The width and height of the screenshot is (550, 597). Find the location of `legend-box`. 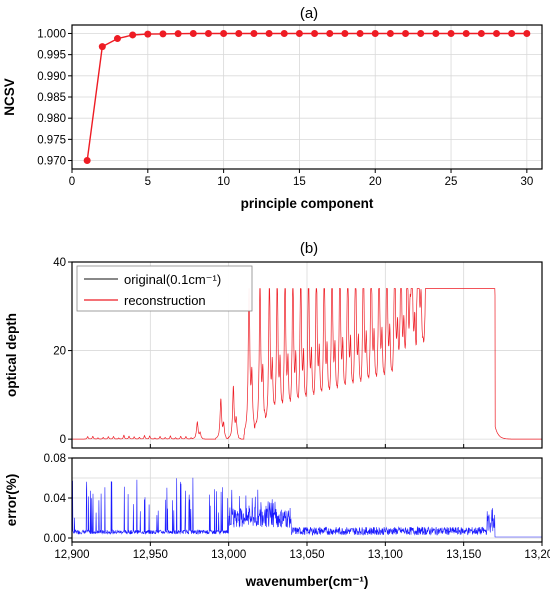

legend-box is located at coordinates (164, 288).